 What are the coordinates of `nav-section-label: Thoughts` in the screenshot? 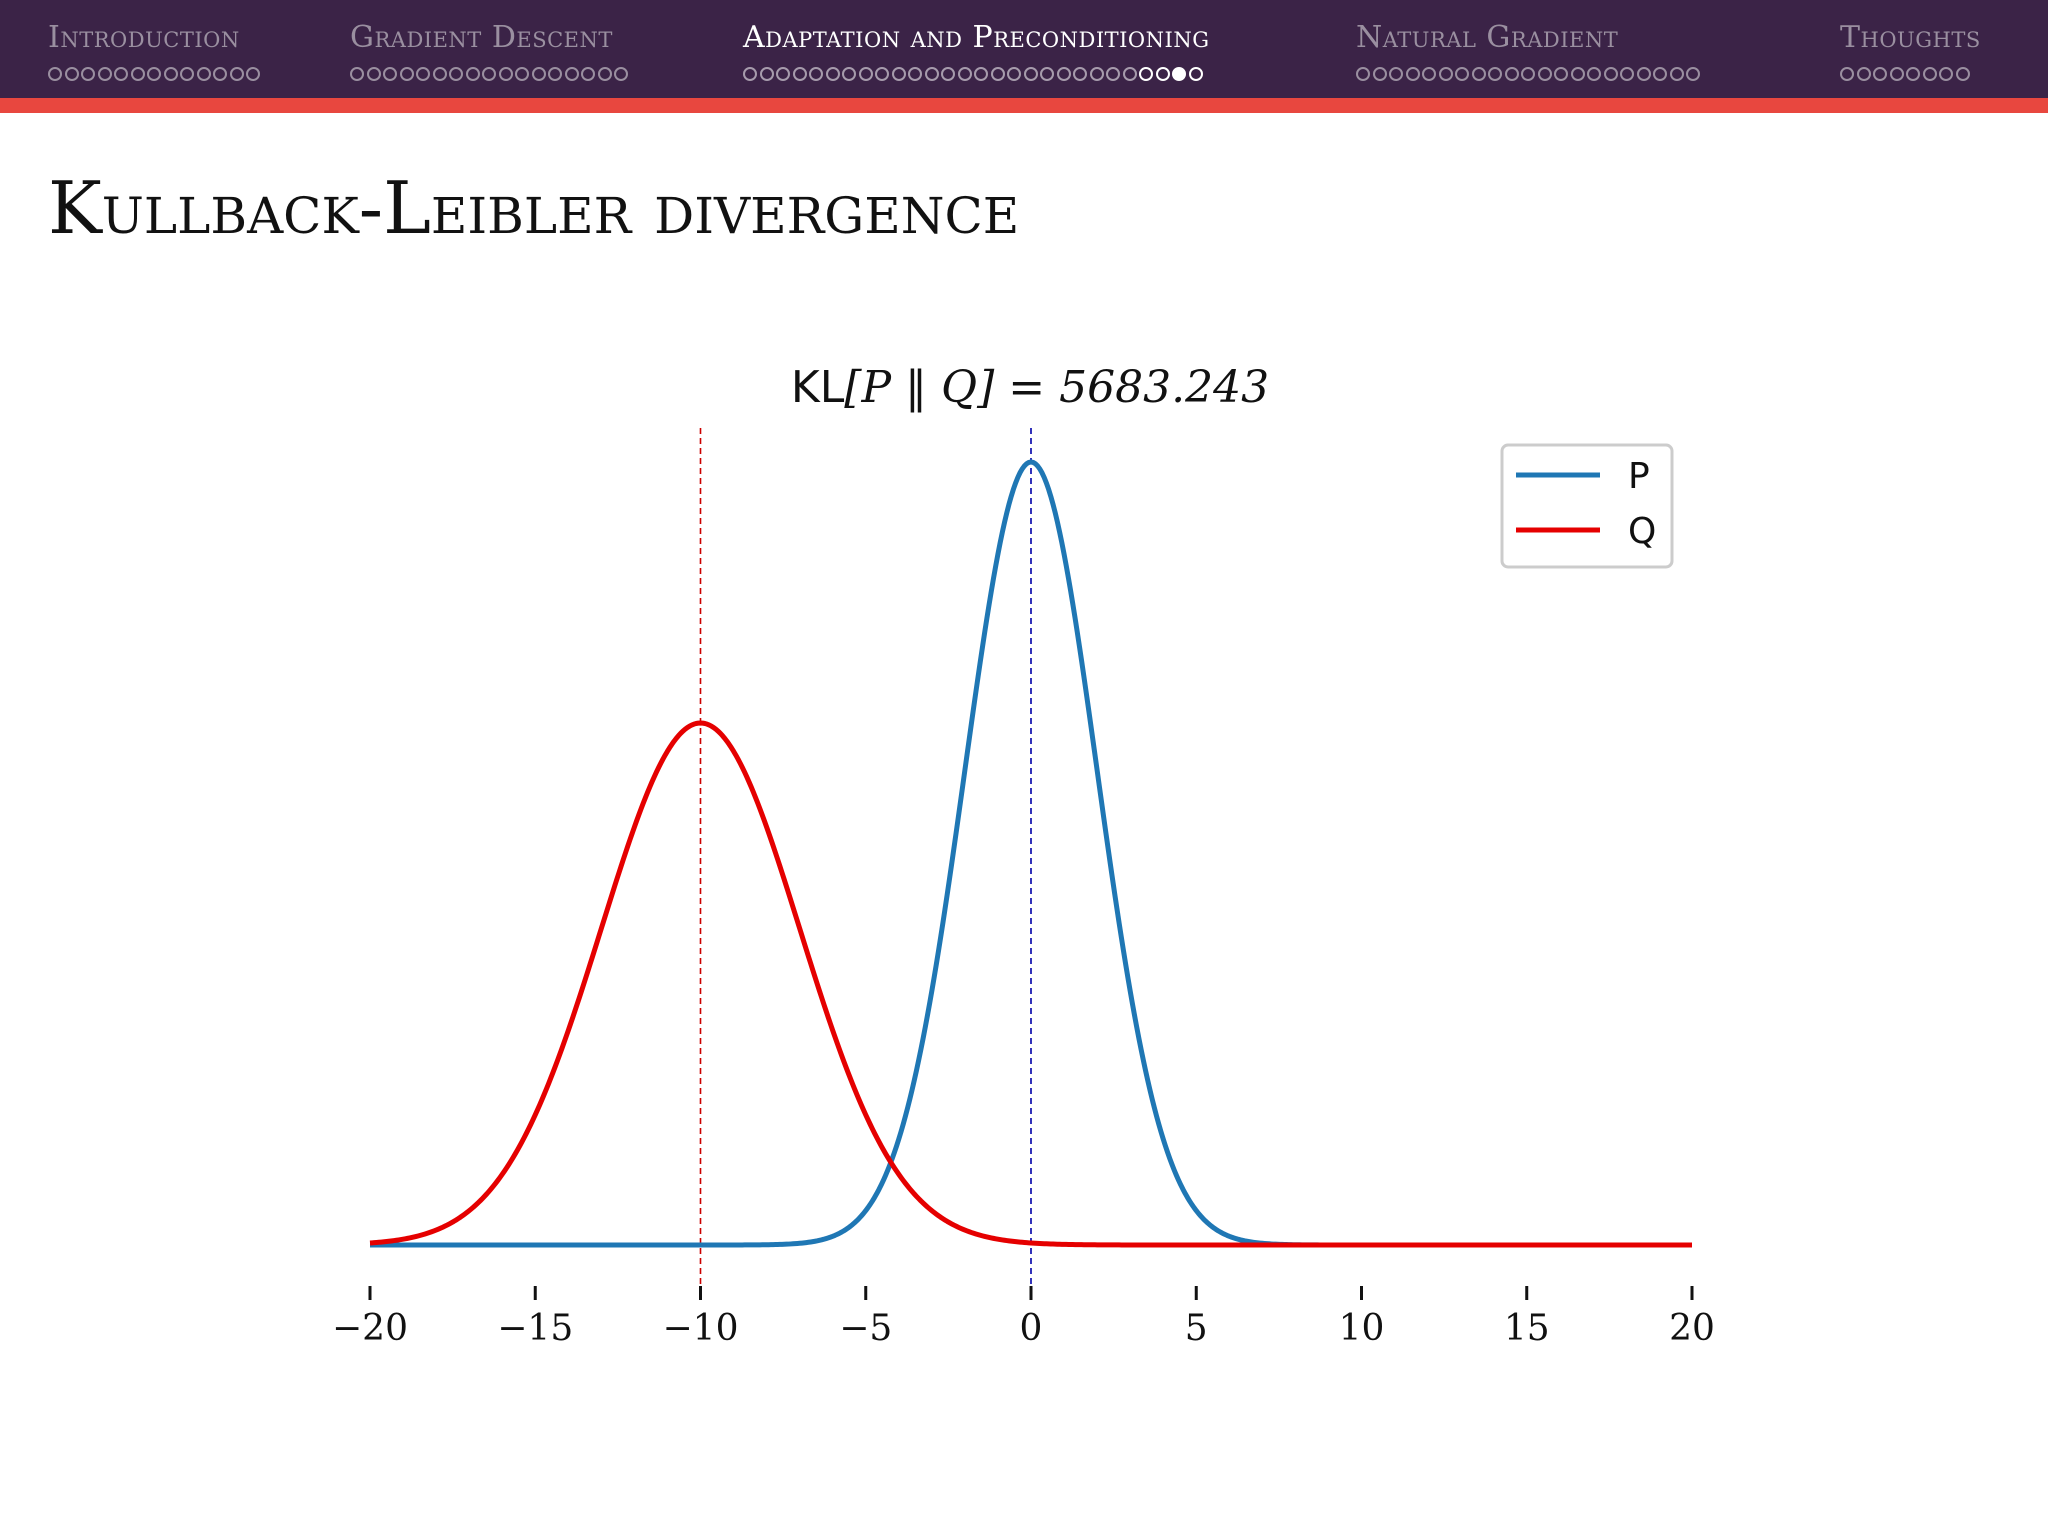 It's located at (1910, 37).